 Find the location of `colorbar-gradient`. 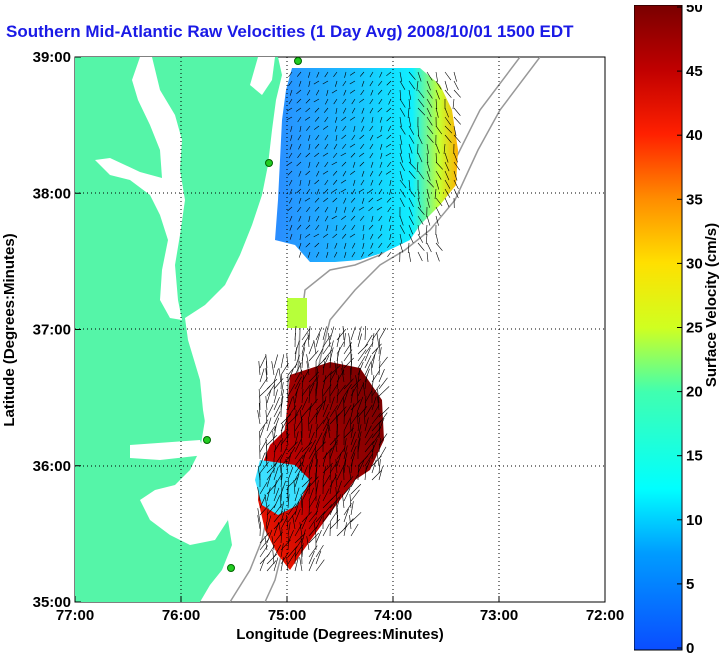

colorbar-gradient is located at coordinates (658, 328).